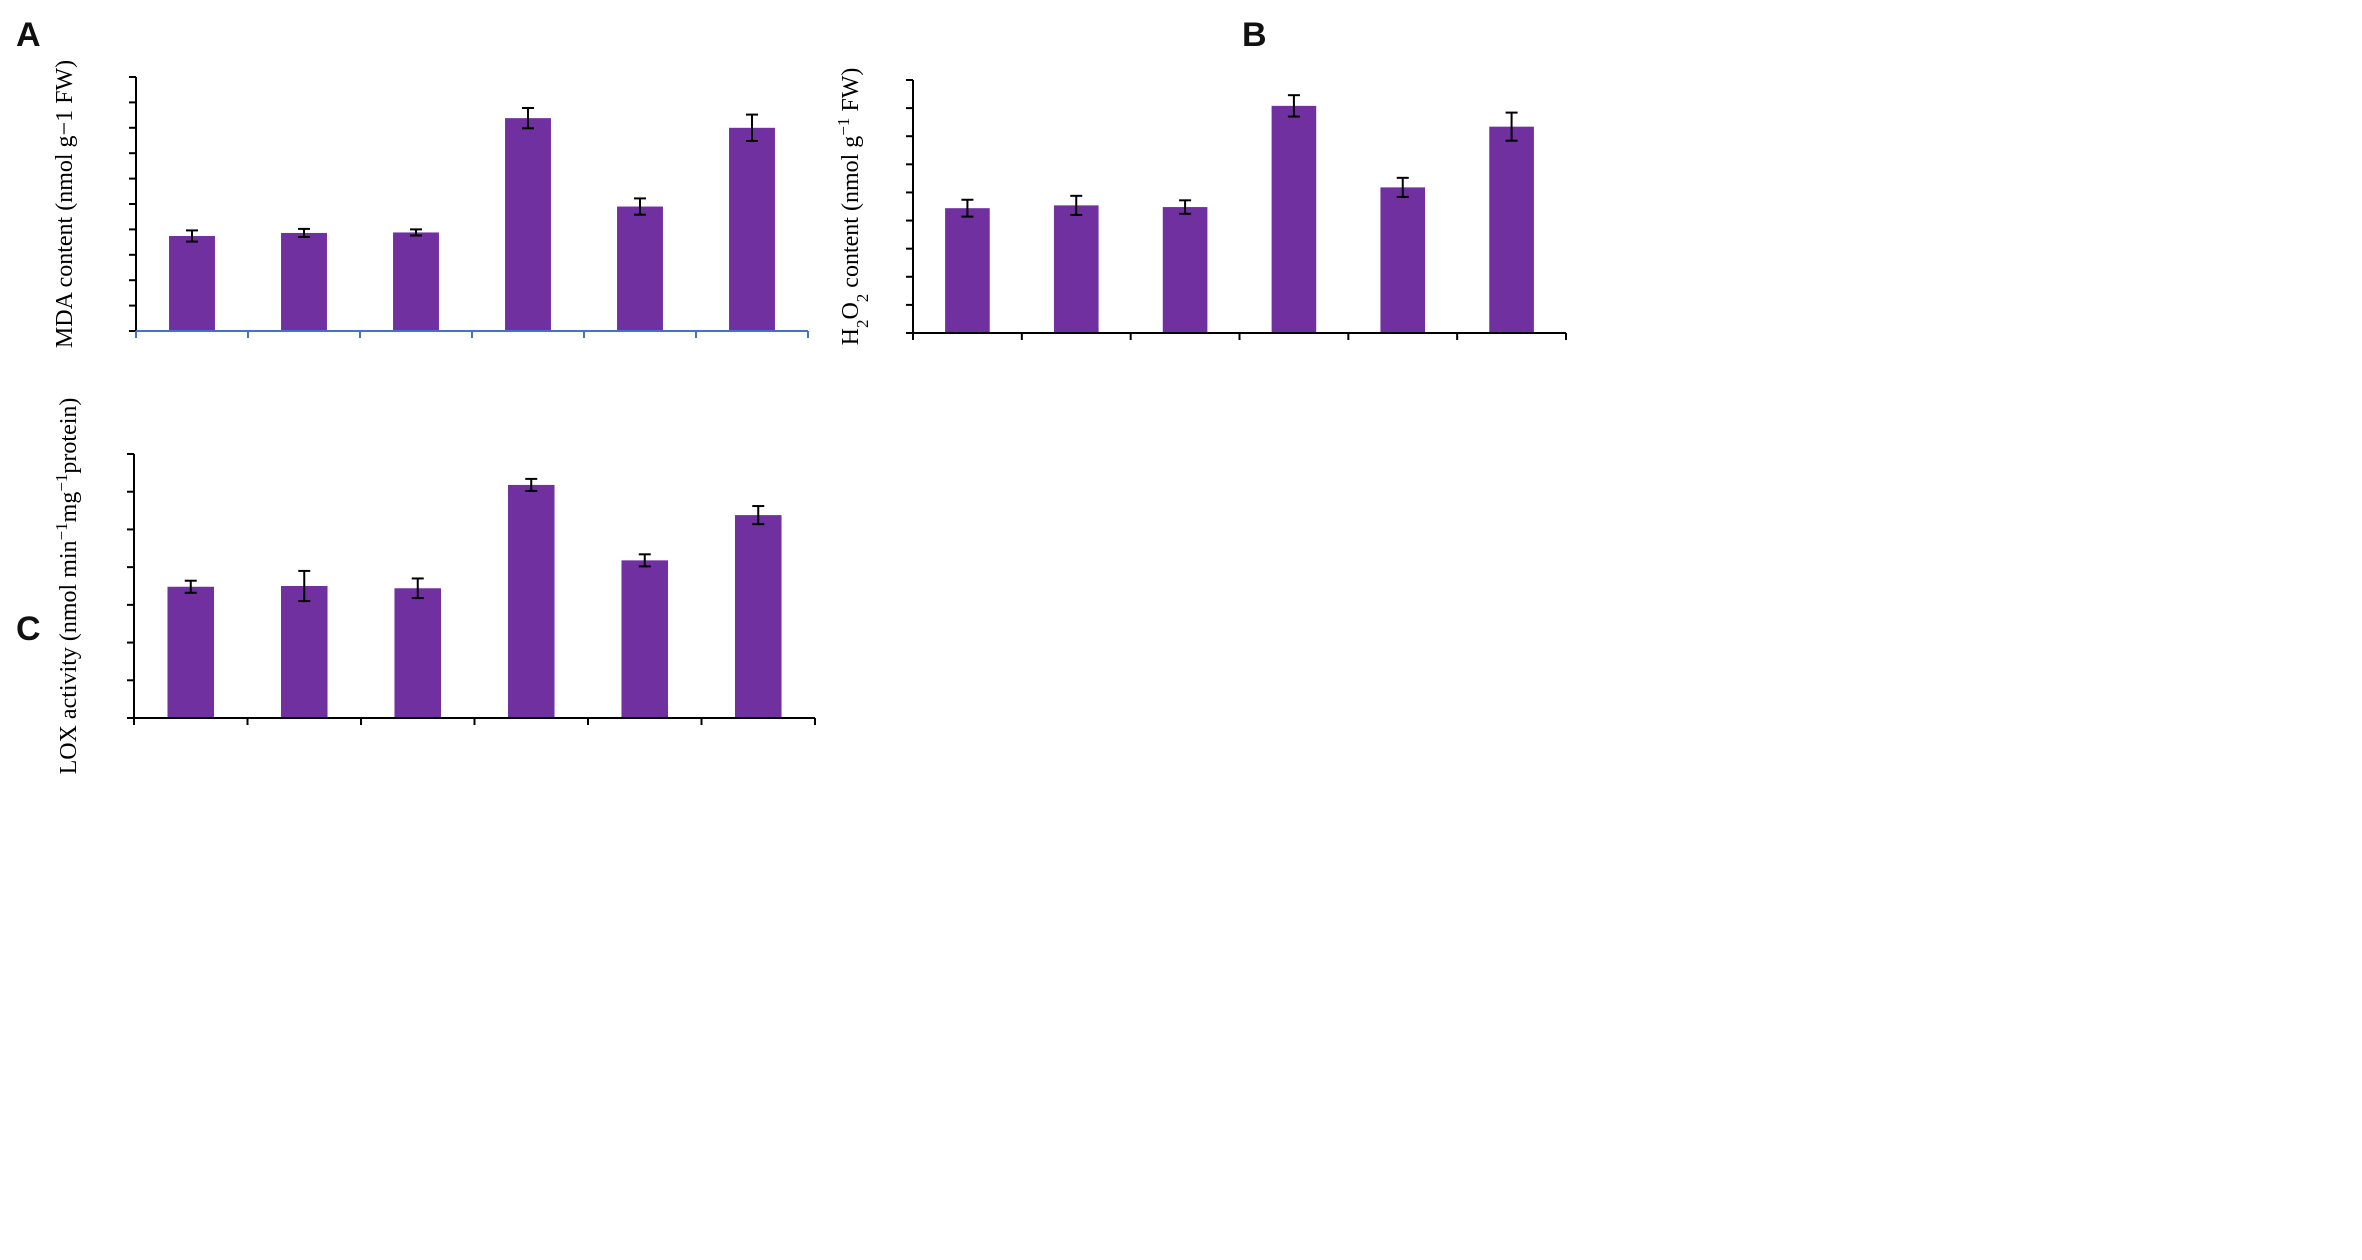  What do you see at coordinates (65, 204) in the screenshot?
I see `y-axis-title: MDA content (nmol g−1 FW)` at bounding box center [65, 204].